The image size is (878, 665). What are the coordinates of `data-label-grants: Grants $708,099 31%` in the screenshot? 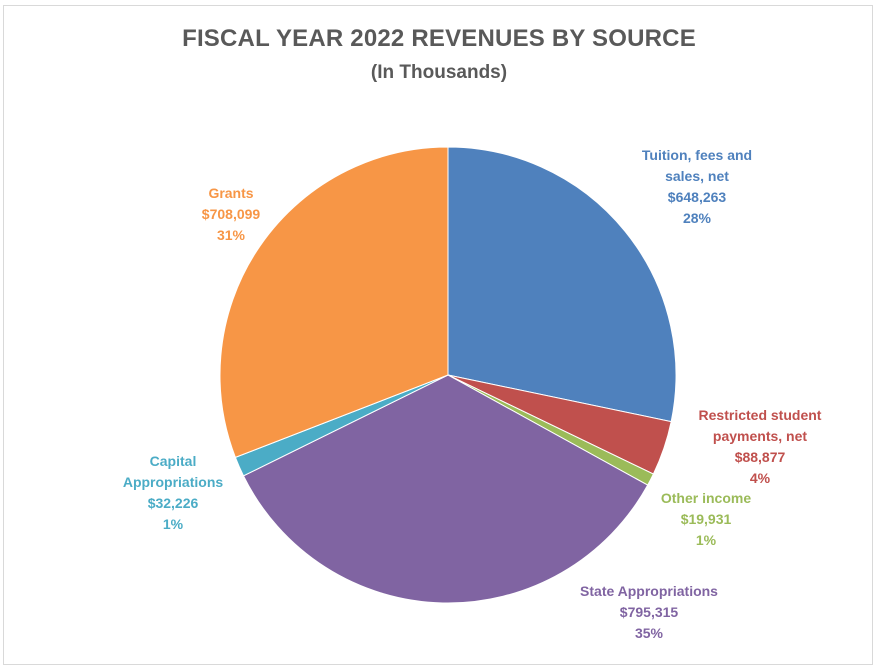 It's located at (231, 214).